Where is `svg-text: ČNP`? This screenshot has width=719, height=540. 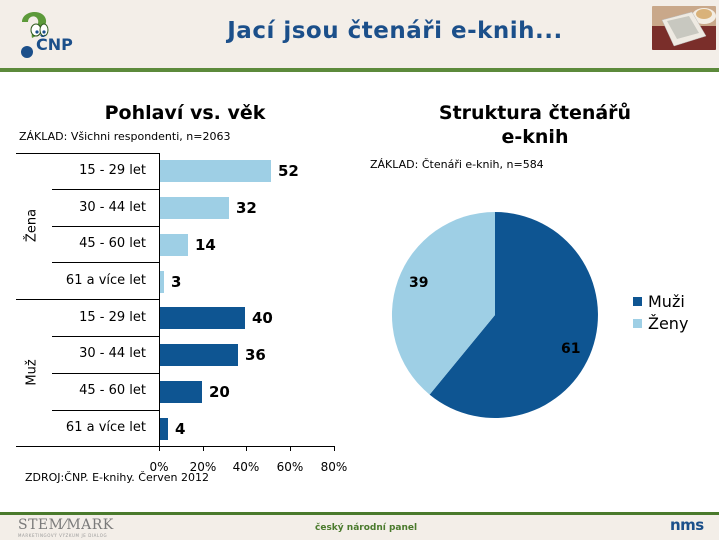
svg-text: ČNP is located at coordinates (54, 44).